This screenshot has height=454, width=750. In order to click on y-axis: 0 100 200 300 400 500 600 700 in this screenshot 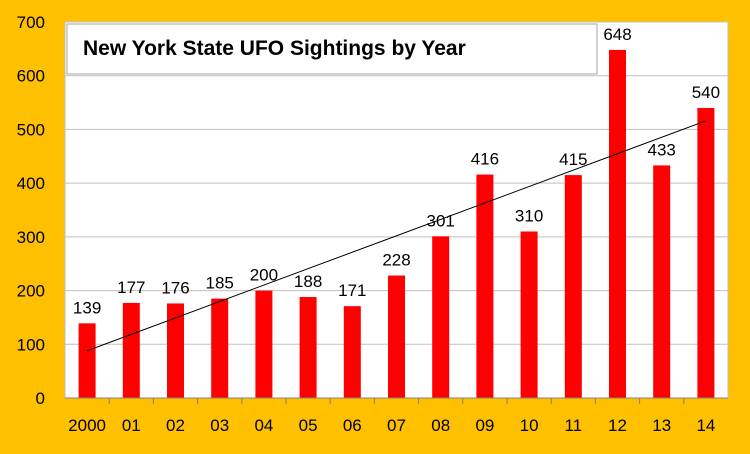, I will do `click(31, 210)`.